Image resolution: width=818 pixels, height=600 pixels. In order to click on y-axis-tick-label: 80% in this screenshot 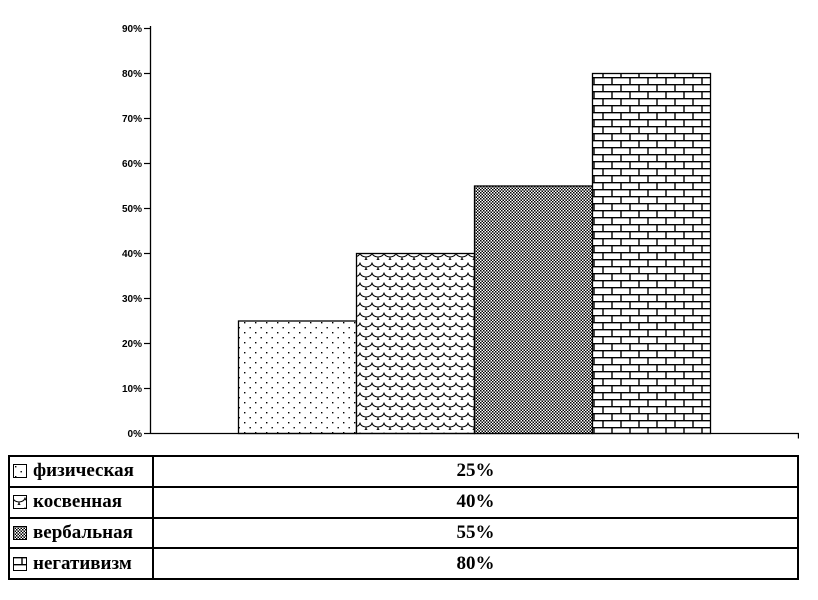, I will do `click(132, 74)`.